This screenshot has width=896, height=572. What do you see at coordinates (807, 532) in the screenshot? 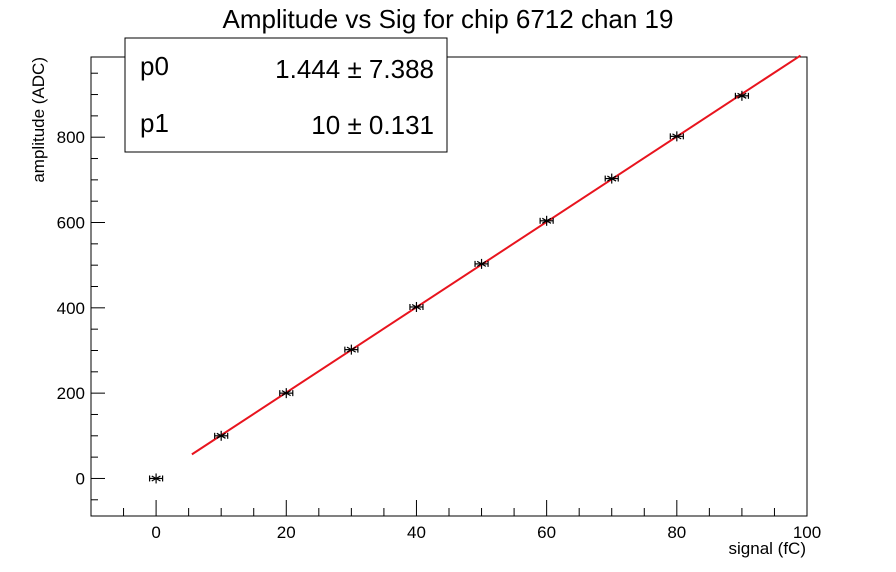
I see `x-tick-label: 100` at bounding box center [807, 532].